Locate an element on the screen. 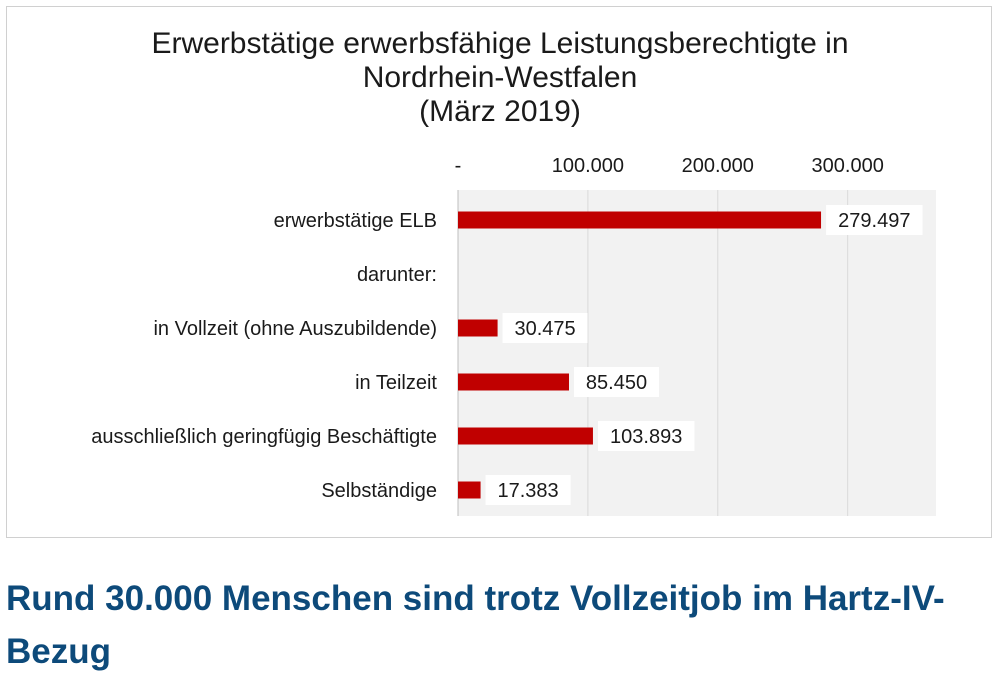 The height and width of the screenshot is (678, 1000). x-tick-label: - is located at coordinates (458, 166).